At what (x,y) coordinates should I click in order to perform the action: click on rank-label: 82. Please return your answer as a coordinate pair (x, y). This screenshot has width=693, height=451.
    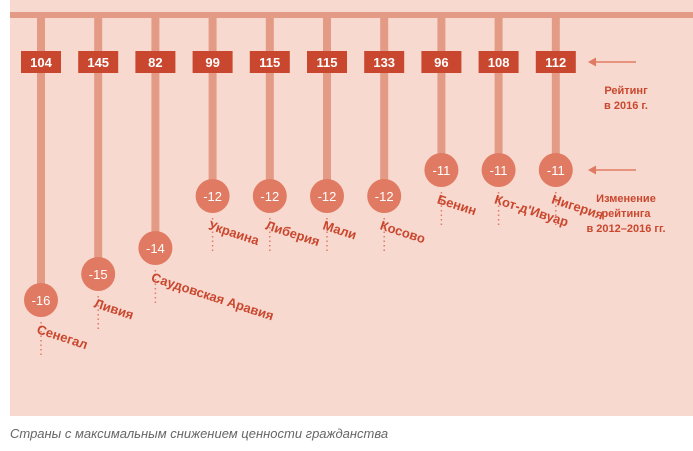
    Looking at the image, I should click on (155, 62).